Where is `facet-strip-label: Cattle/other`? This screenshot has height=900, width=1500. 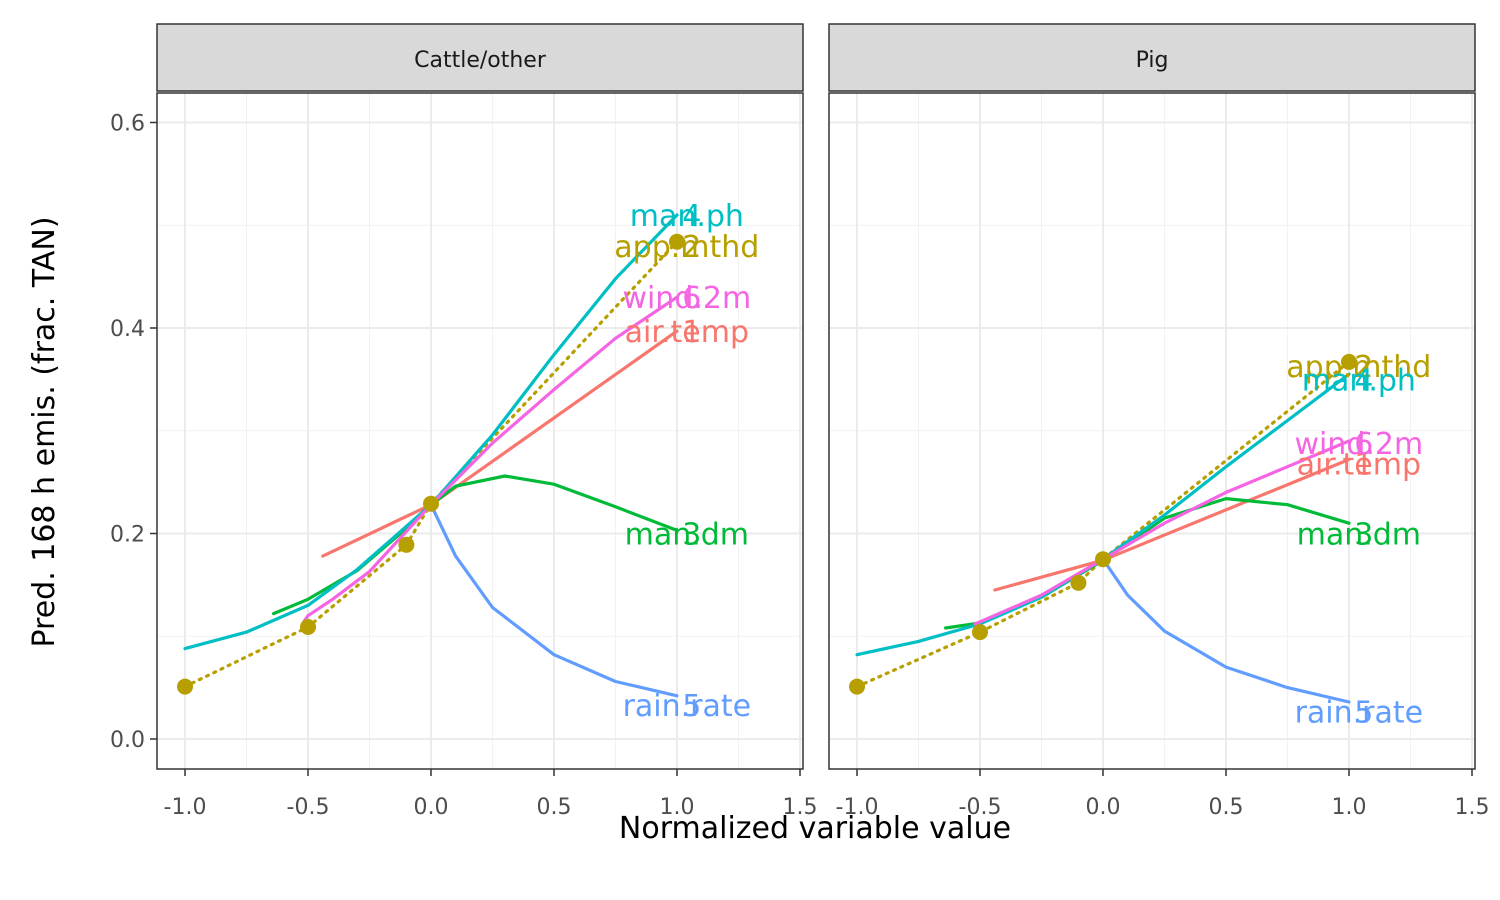
facet-strip-label: Cattle/other is located at coordinates (480, 60).